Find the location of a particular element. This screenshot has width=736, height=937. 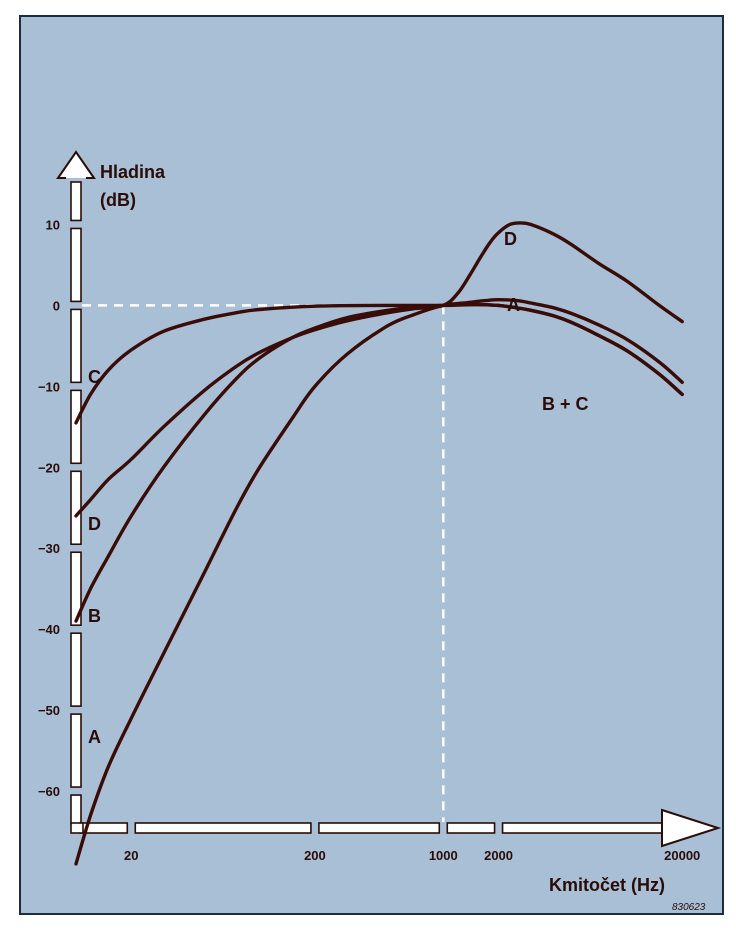

axis-corner is located at coordinates (77, 828).